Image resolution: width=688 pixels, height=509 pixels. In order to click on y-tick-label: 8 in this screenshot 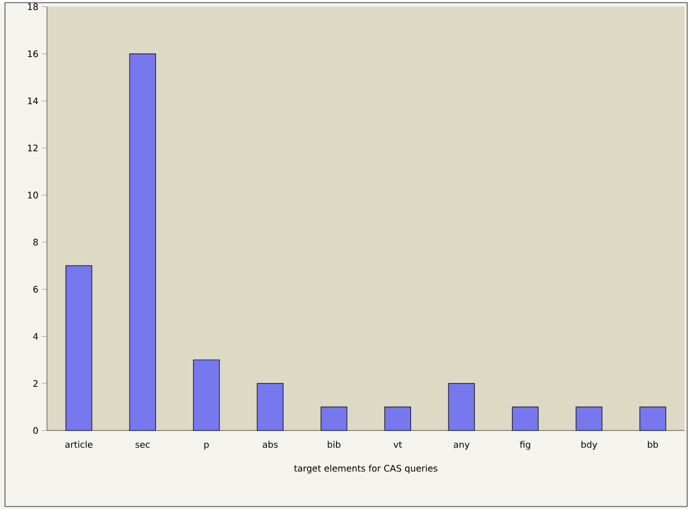, I will do `click(35, 242)`.